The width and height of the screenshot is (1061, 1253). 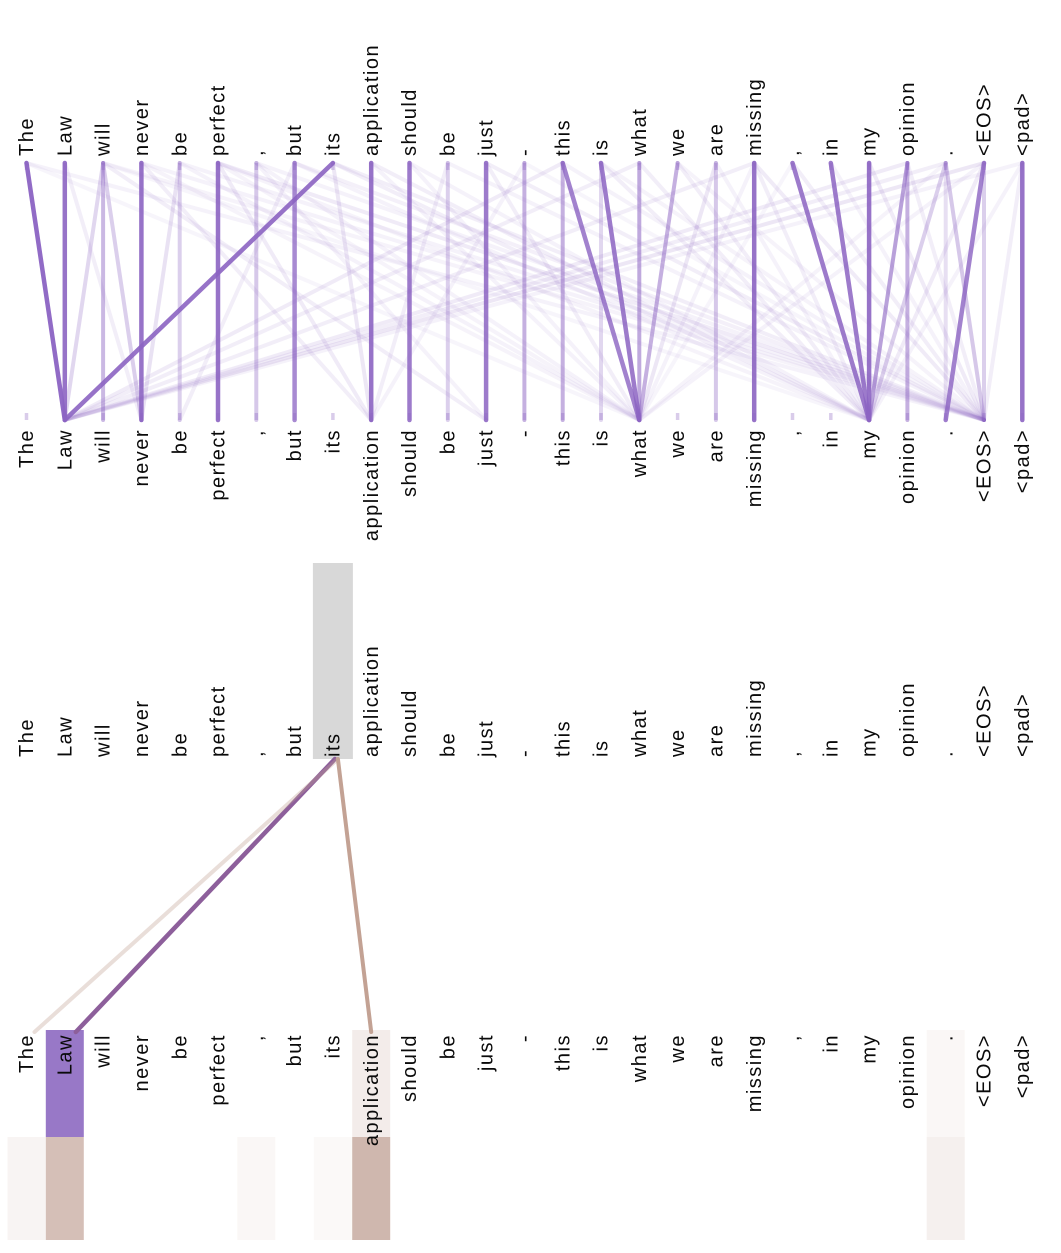 I want to click on token-headview-bottom-punct: -, so click(x=525, y=433).